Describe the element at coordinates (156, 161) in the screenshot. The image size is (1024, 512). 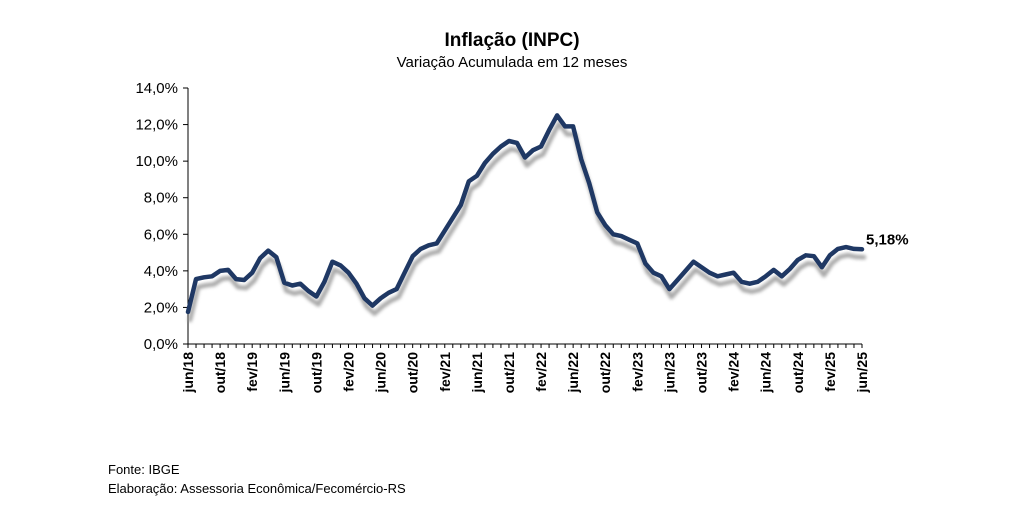
I see `y-tick-label: 10,0%` at that location.